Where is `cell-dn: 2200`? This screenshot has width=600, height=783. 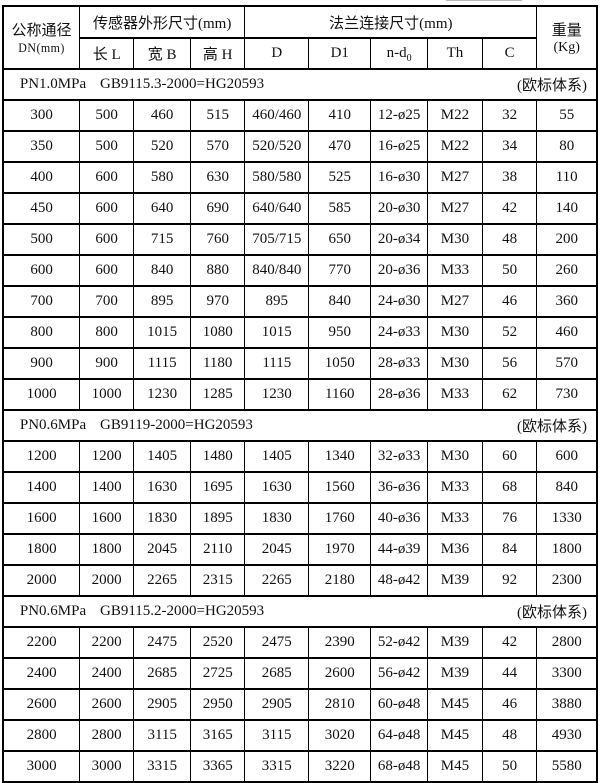 cell-dn: 2200 is located at coordinates (41, 642).